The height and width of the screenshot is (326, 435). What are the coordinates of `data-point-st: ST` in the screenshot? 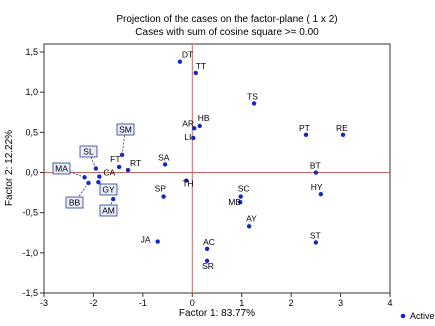 It's located at (315, 237).